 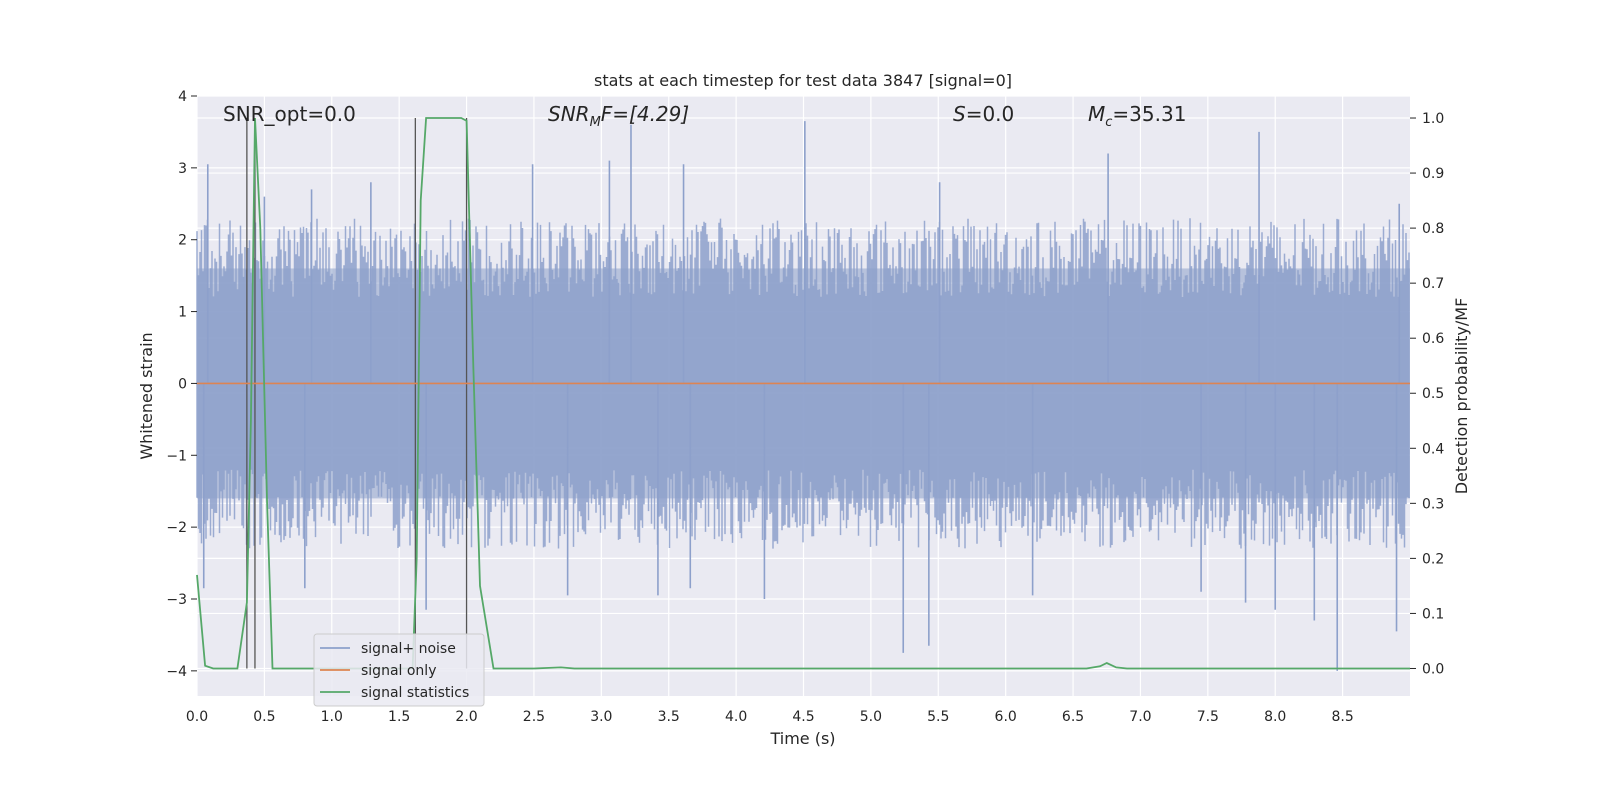 What do you see at coordinates (1433, 669) in the screenshot?
I see `y-right-tick-label: 0.0` at bounding box center [1433, 669].